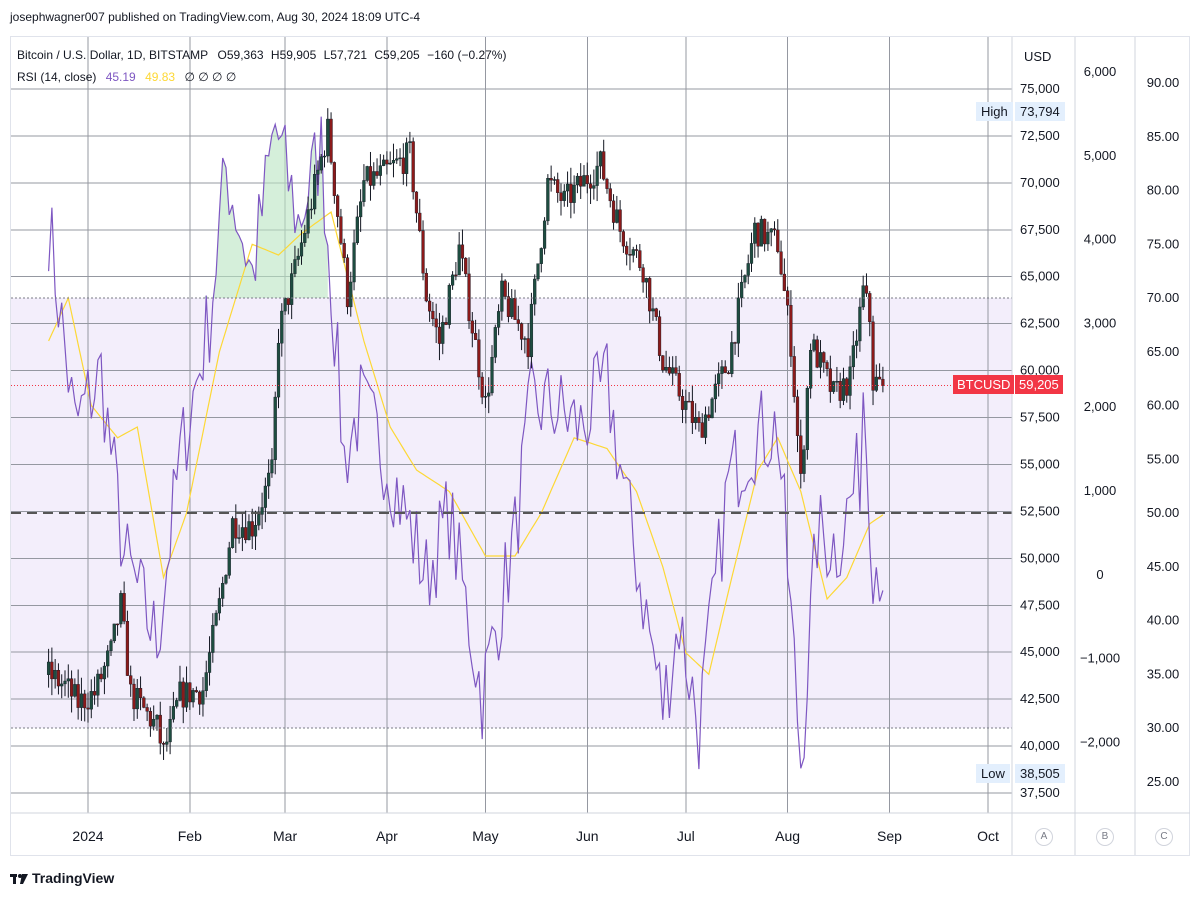 The height and width of the screenshot is (901, 1200). What do you see at coordinates (988, 836) in the screenshot?
I see `time-tick-label: Oct` at bounding box center [988, 836].